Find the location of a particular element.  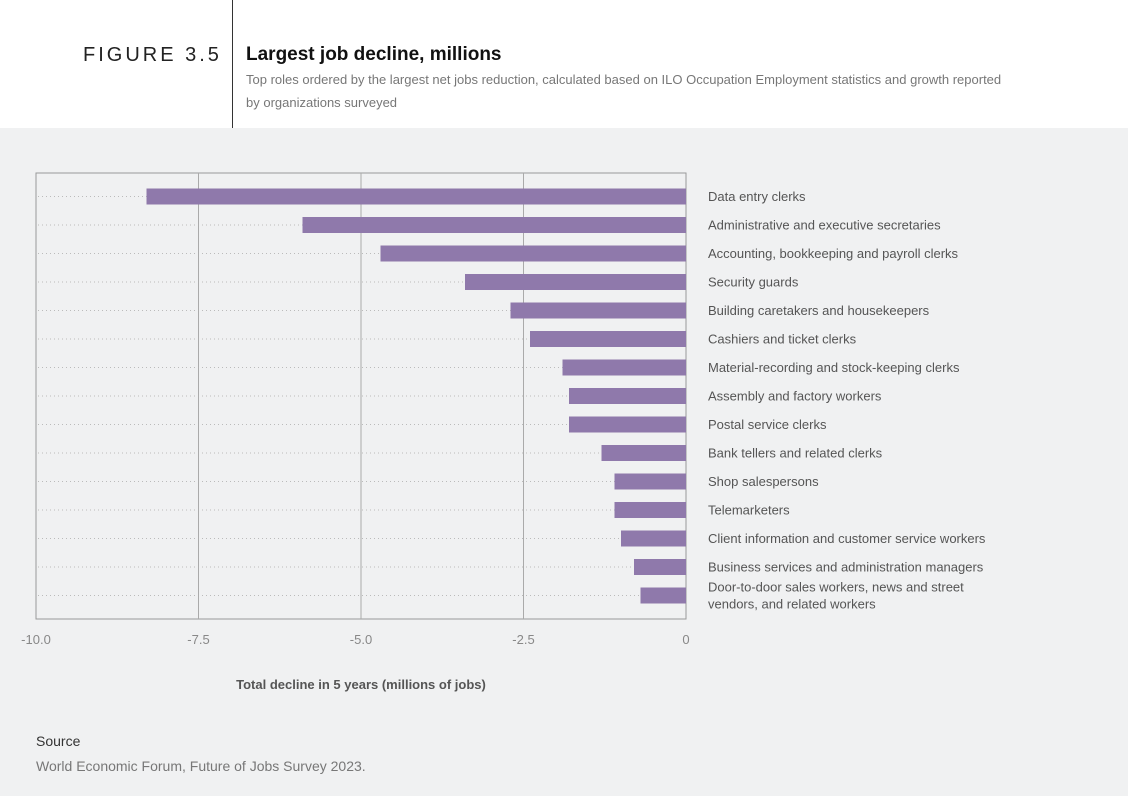

x-tick-label: 0 is located at coordinates (685, 639).